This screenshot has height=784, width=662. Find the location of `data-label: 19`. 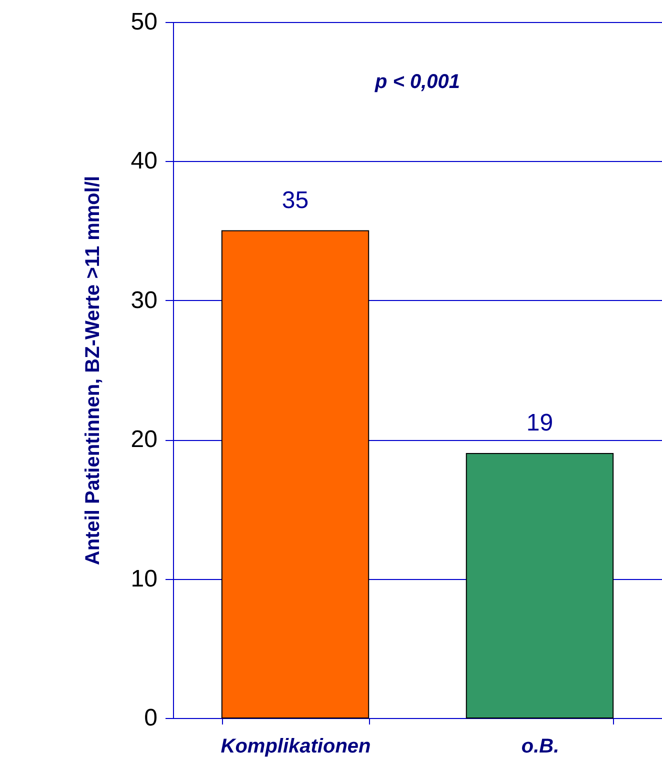

data-label: 19 is located at coordinates (540, 423).